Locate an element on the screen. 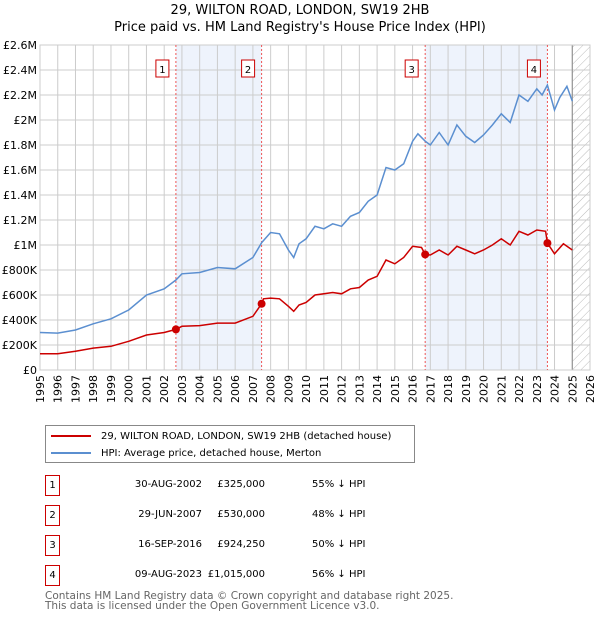 This screenshot has height=620, width=600. x-tick-label: 2007 is located at coordinates (253, 389).